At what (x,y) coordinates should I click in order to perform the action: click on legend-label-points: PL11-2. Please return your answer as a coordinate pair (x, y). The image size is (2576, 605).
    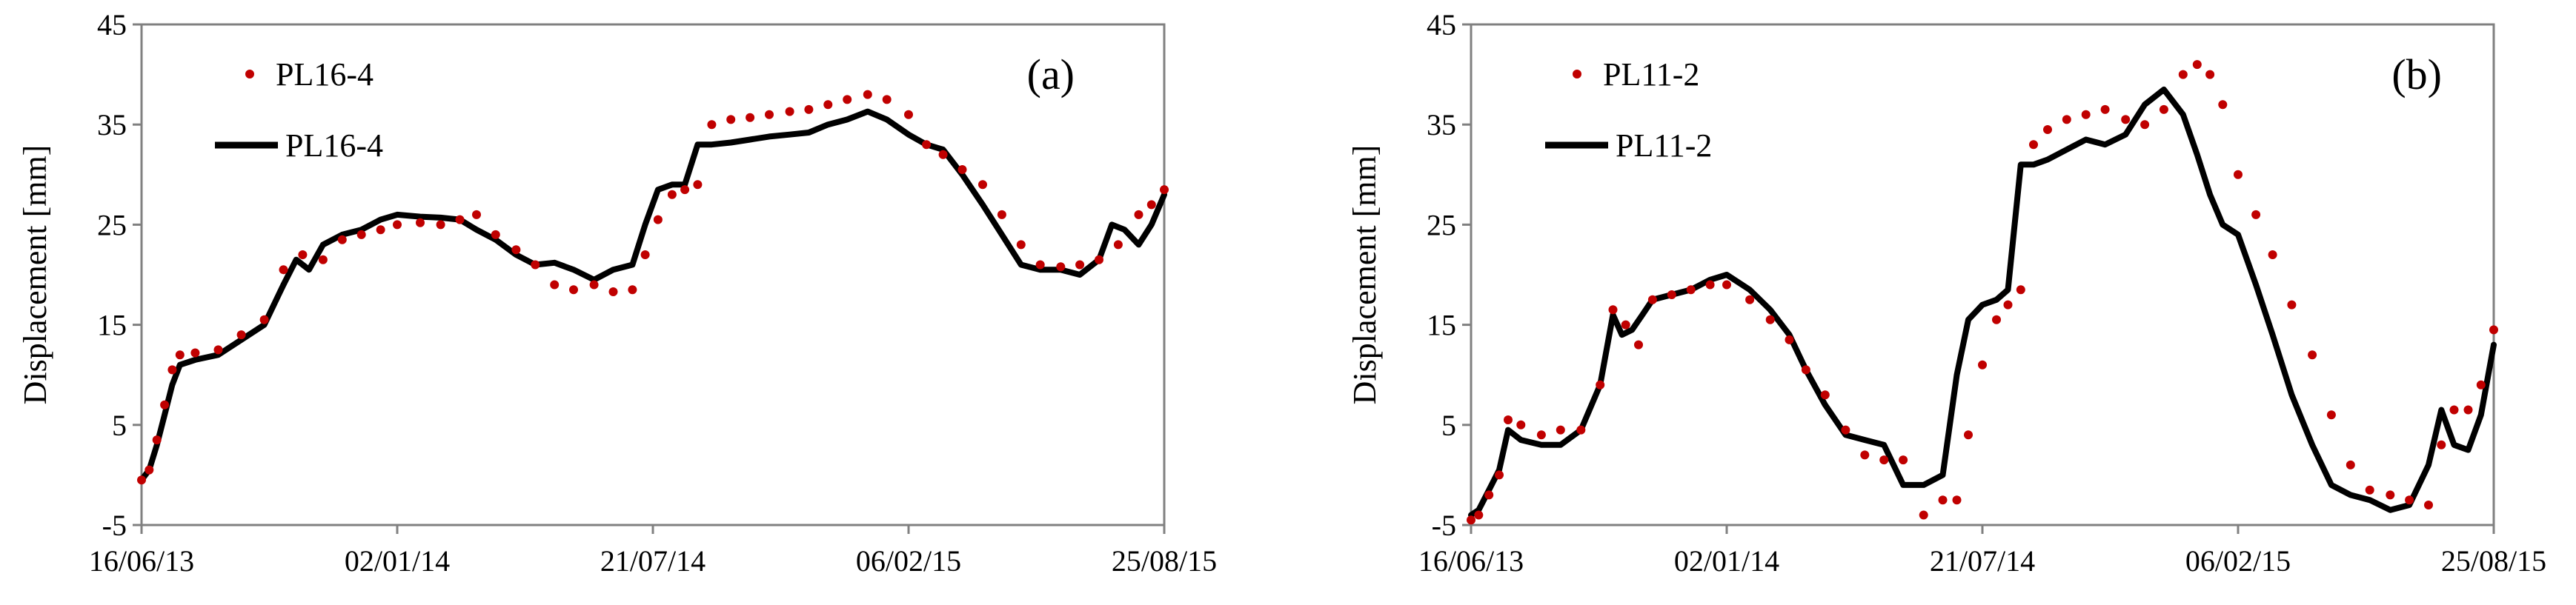
    Looking at the image, I should click on (1651, 75).